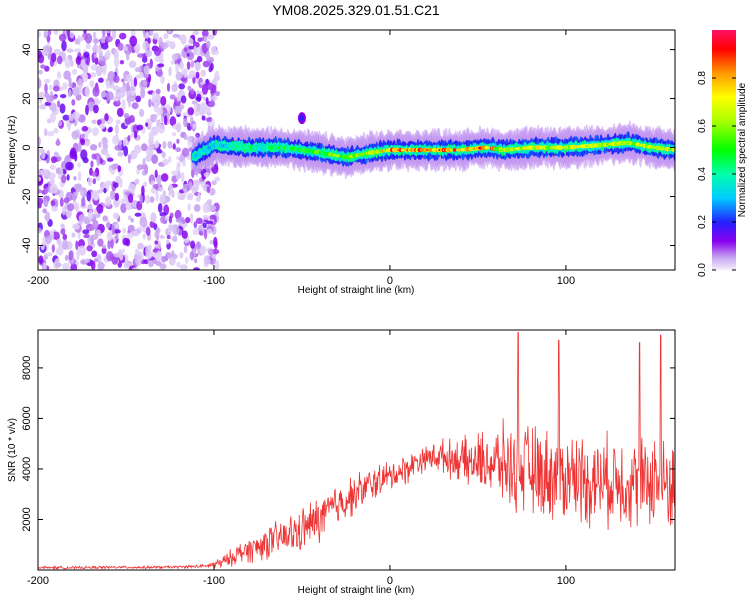  What do you see at coordinates (356, 10) in the screenshot?
I see `chart-title: YM08.2025.329.01.51.C21` at bounding box center [356, 10].